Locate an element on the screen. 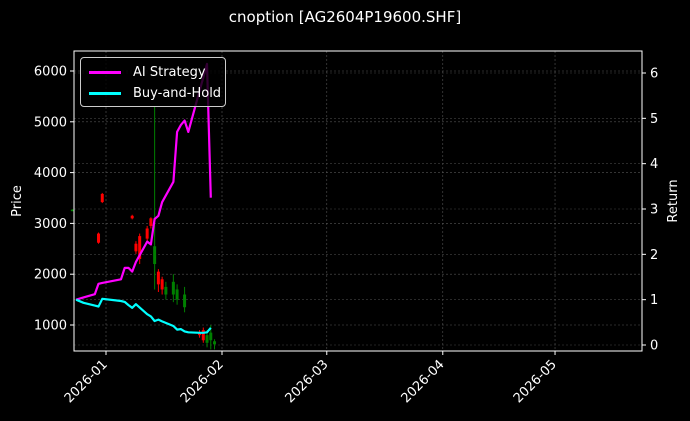 Image resolution: width=690 pixels, height=421 pixels. chart-title: cnoption [AG2604P19600.SHF] is located at coordinates (345, 17).